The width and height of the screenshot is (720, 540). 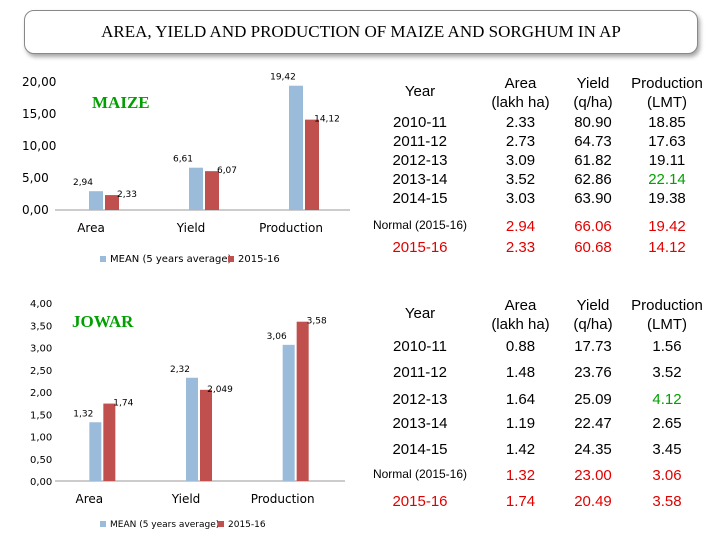 I want to click on jowar-row-year: 2012-13, so click(x=420, y=399).